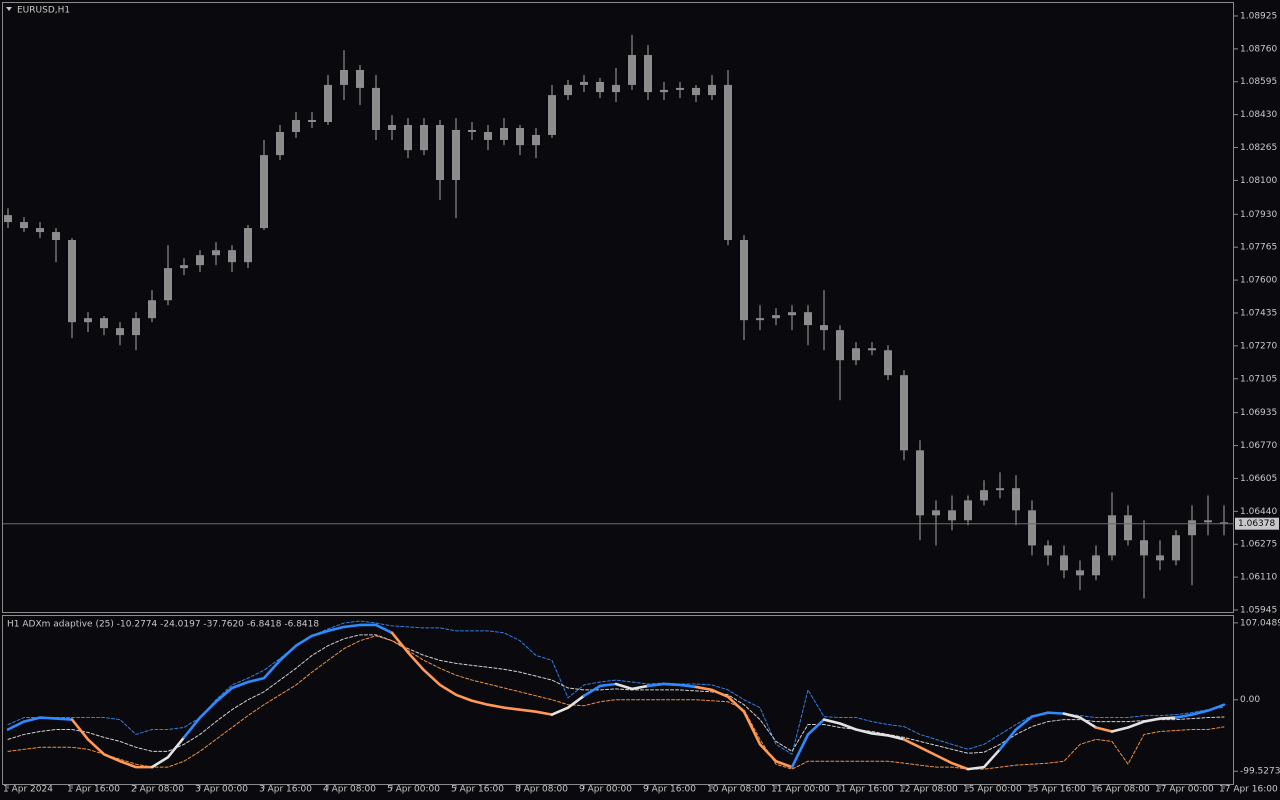 This screenshot has width=1280, height=800. I want to click on y-tick-label: 1.08430, so click(1258, 115).